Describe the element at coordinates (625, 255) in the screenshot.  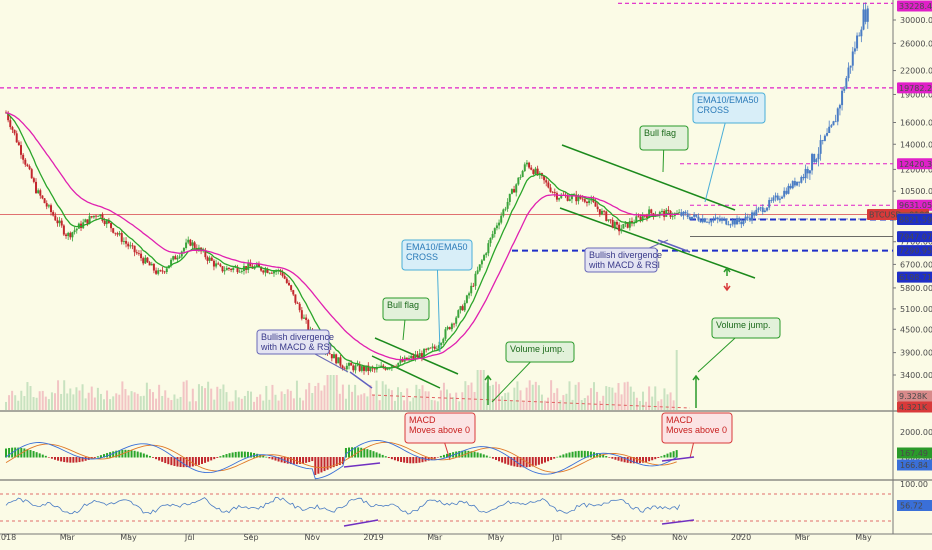
I see `annotation-text: Bullish divergence` at that location.